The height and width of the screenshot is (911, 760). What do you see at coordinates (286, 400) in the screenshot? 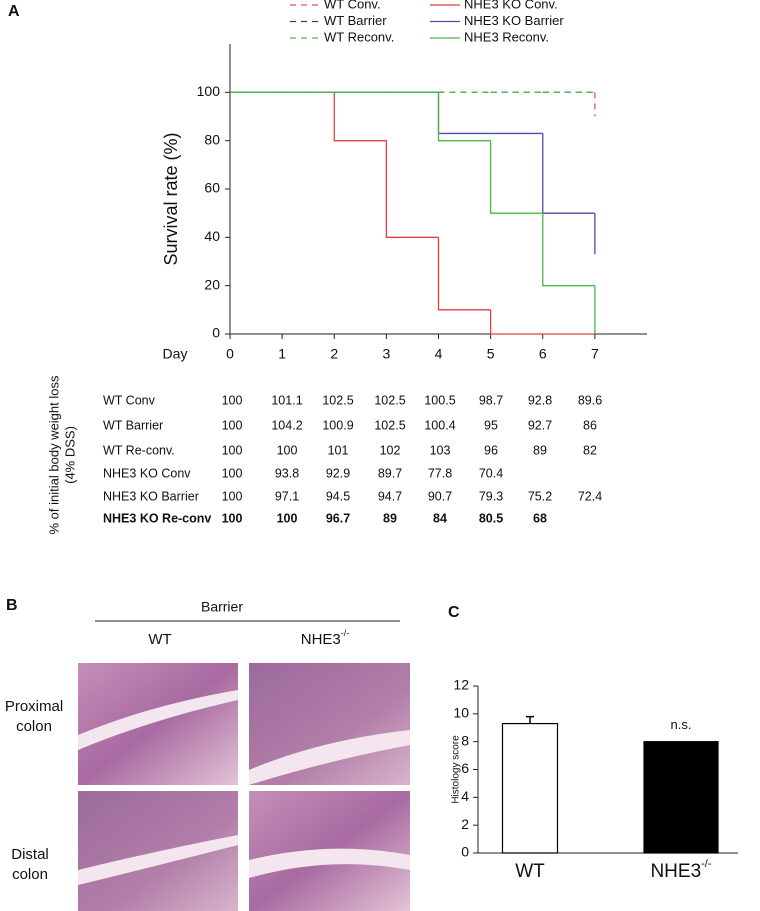
I see `table-cell: 101.1` at bounding box center [286, 400].